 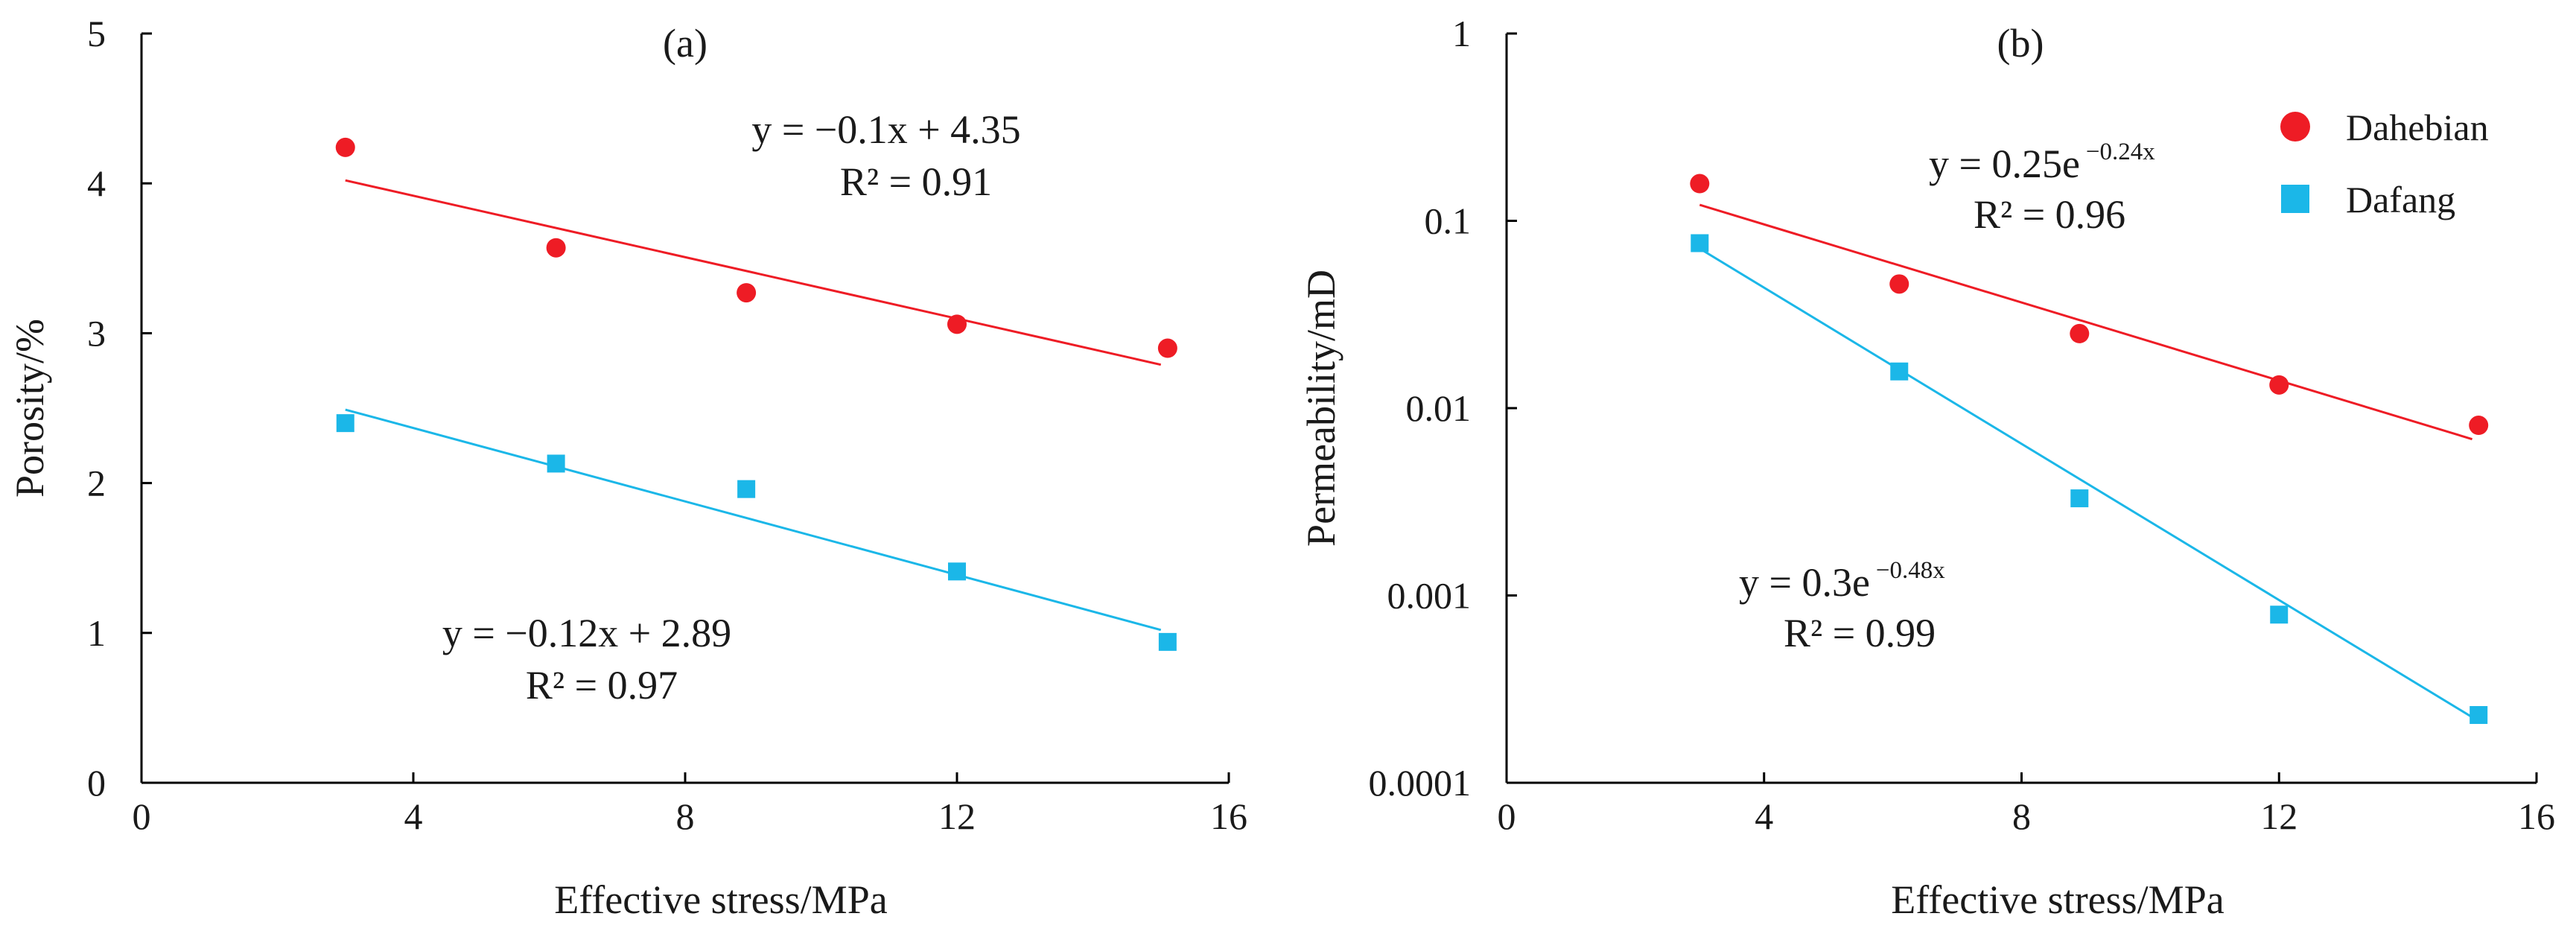 I want to click on y-tick-label: 0.01, so click(x=1439, y=408).